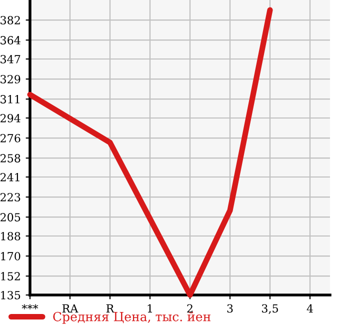 The height and width of the screenshot is (335, 345). What do you see at coordinates (270, 309) in the screenshot?
I see `x-tick-label: 3,5` at bounding box center [270, 309].